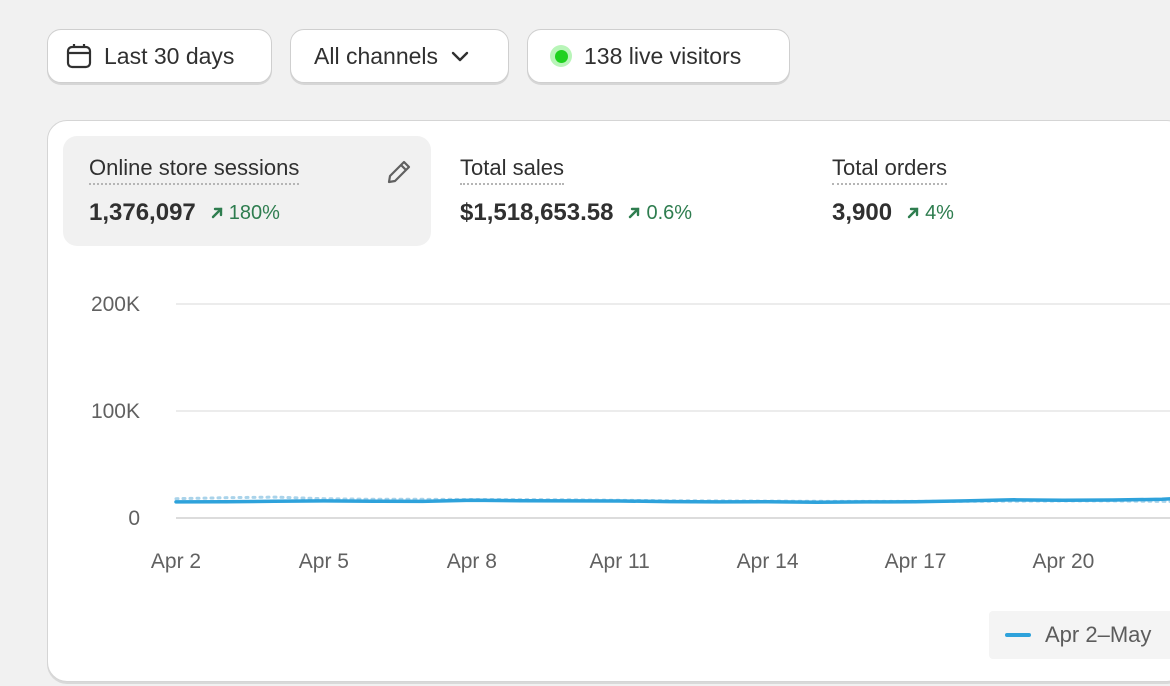 The height and width of the screenshot is (686, 1170). Describe the element at coordinates (472, 561) in the screenshot. I see `x-tick-label: Apr 8` at that location.